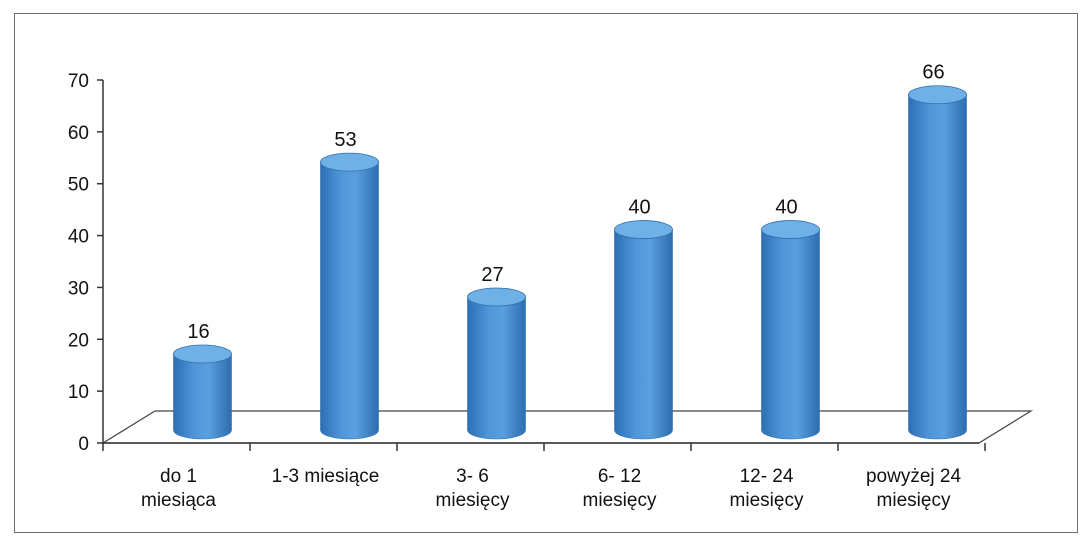  I want to click on data-label: 53, so click(345, 140).